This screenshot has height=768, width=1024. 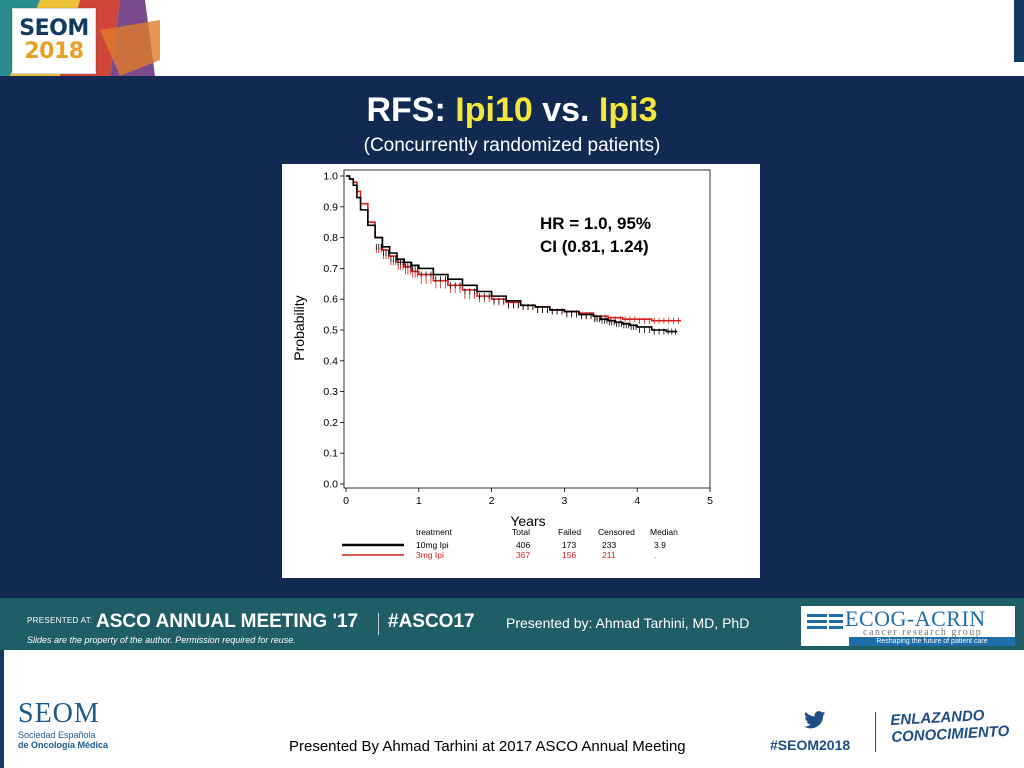 What do you see at coordinates (54, 51) in the screenshot?
I see `logo-line2: 2018` at bounding box center [54, 51].